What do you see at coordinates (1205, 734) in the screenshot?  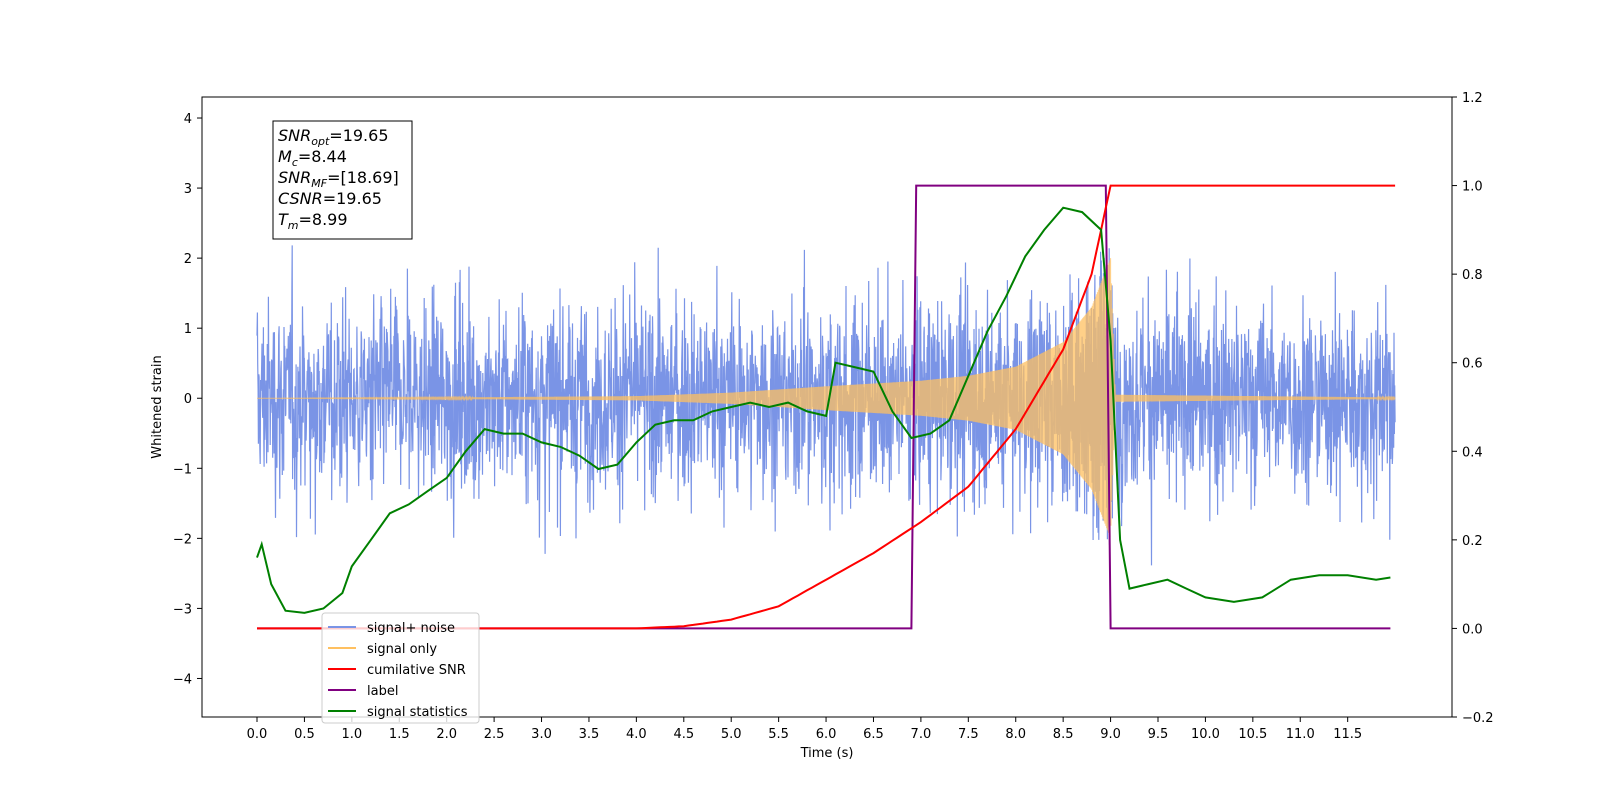 I see `x-tick-label: 10.0` at bounding box center [1205, 734].